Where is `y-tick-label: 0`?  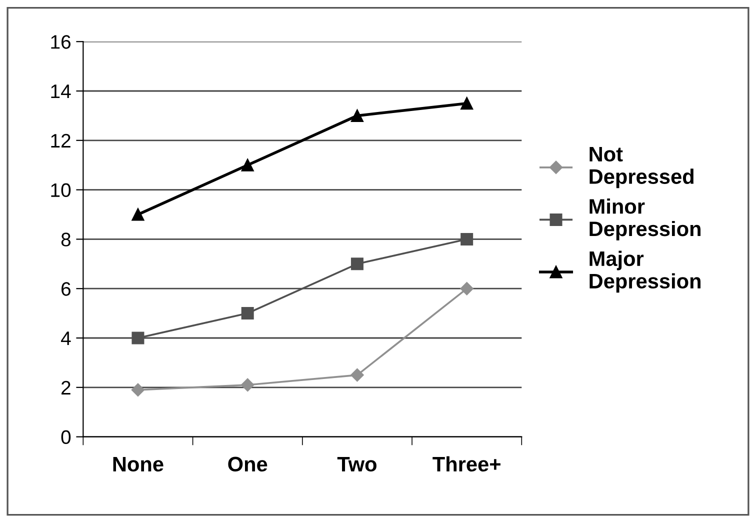
y-tick-label: 0 is located at coordinates (66, 437).